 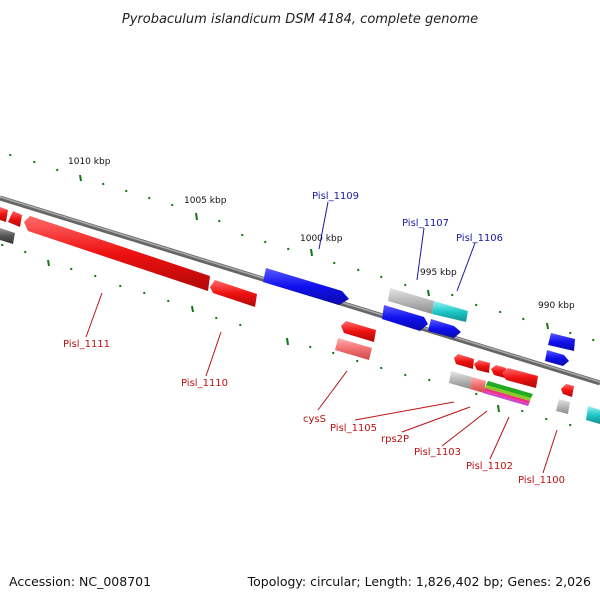 What do you see at coordinates (478, 385) in the screenshot?
I see `gene-rps2p` at bounding box center [478, 385].